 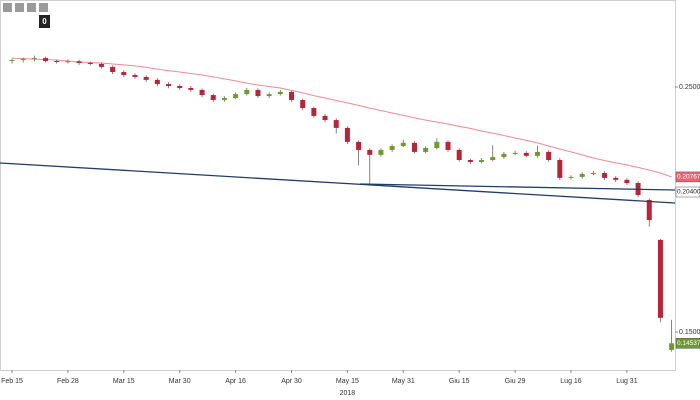 I want to click on x-tick-label: Feb 15, so click(x=12, y=381).